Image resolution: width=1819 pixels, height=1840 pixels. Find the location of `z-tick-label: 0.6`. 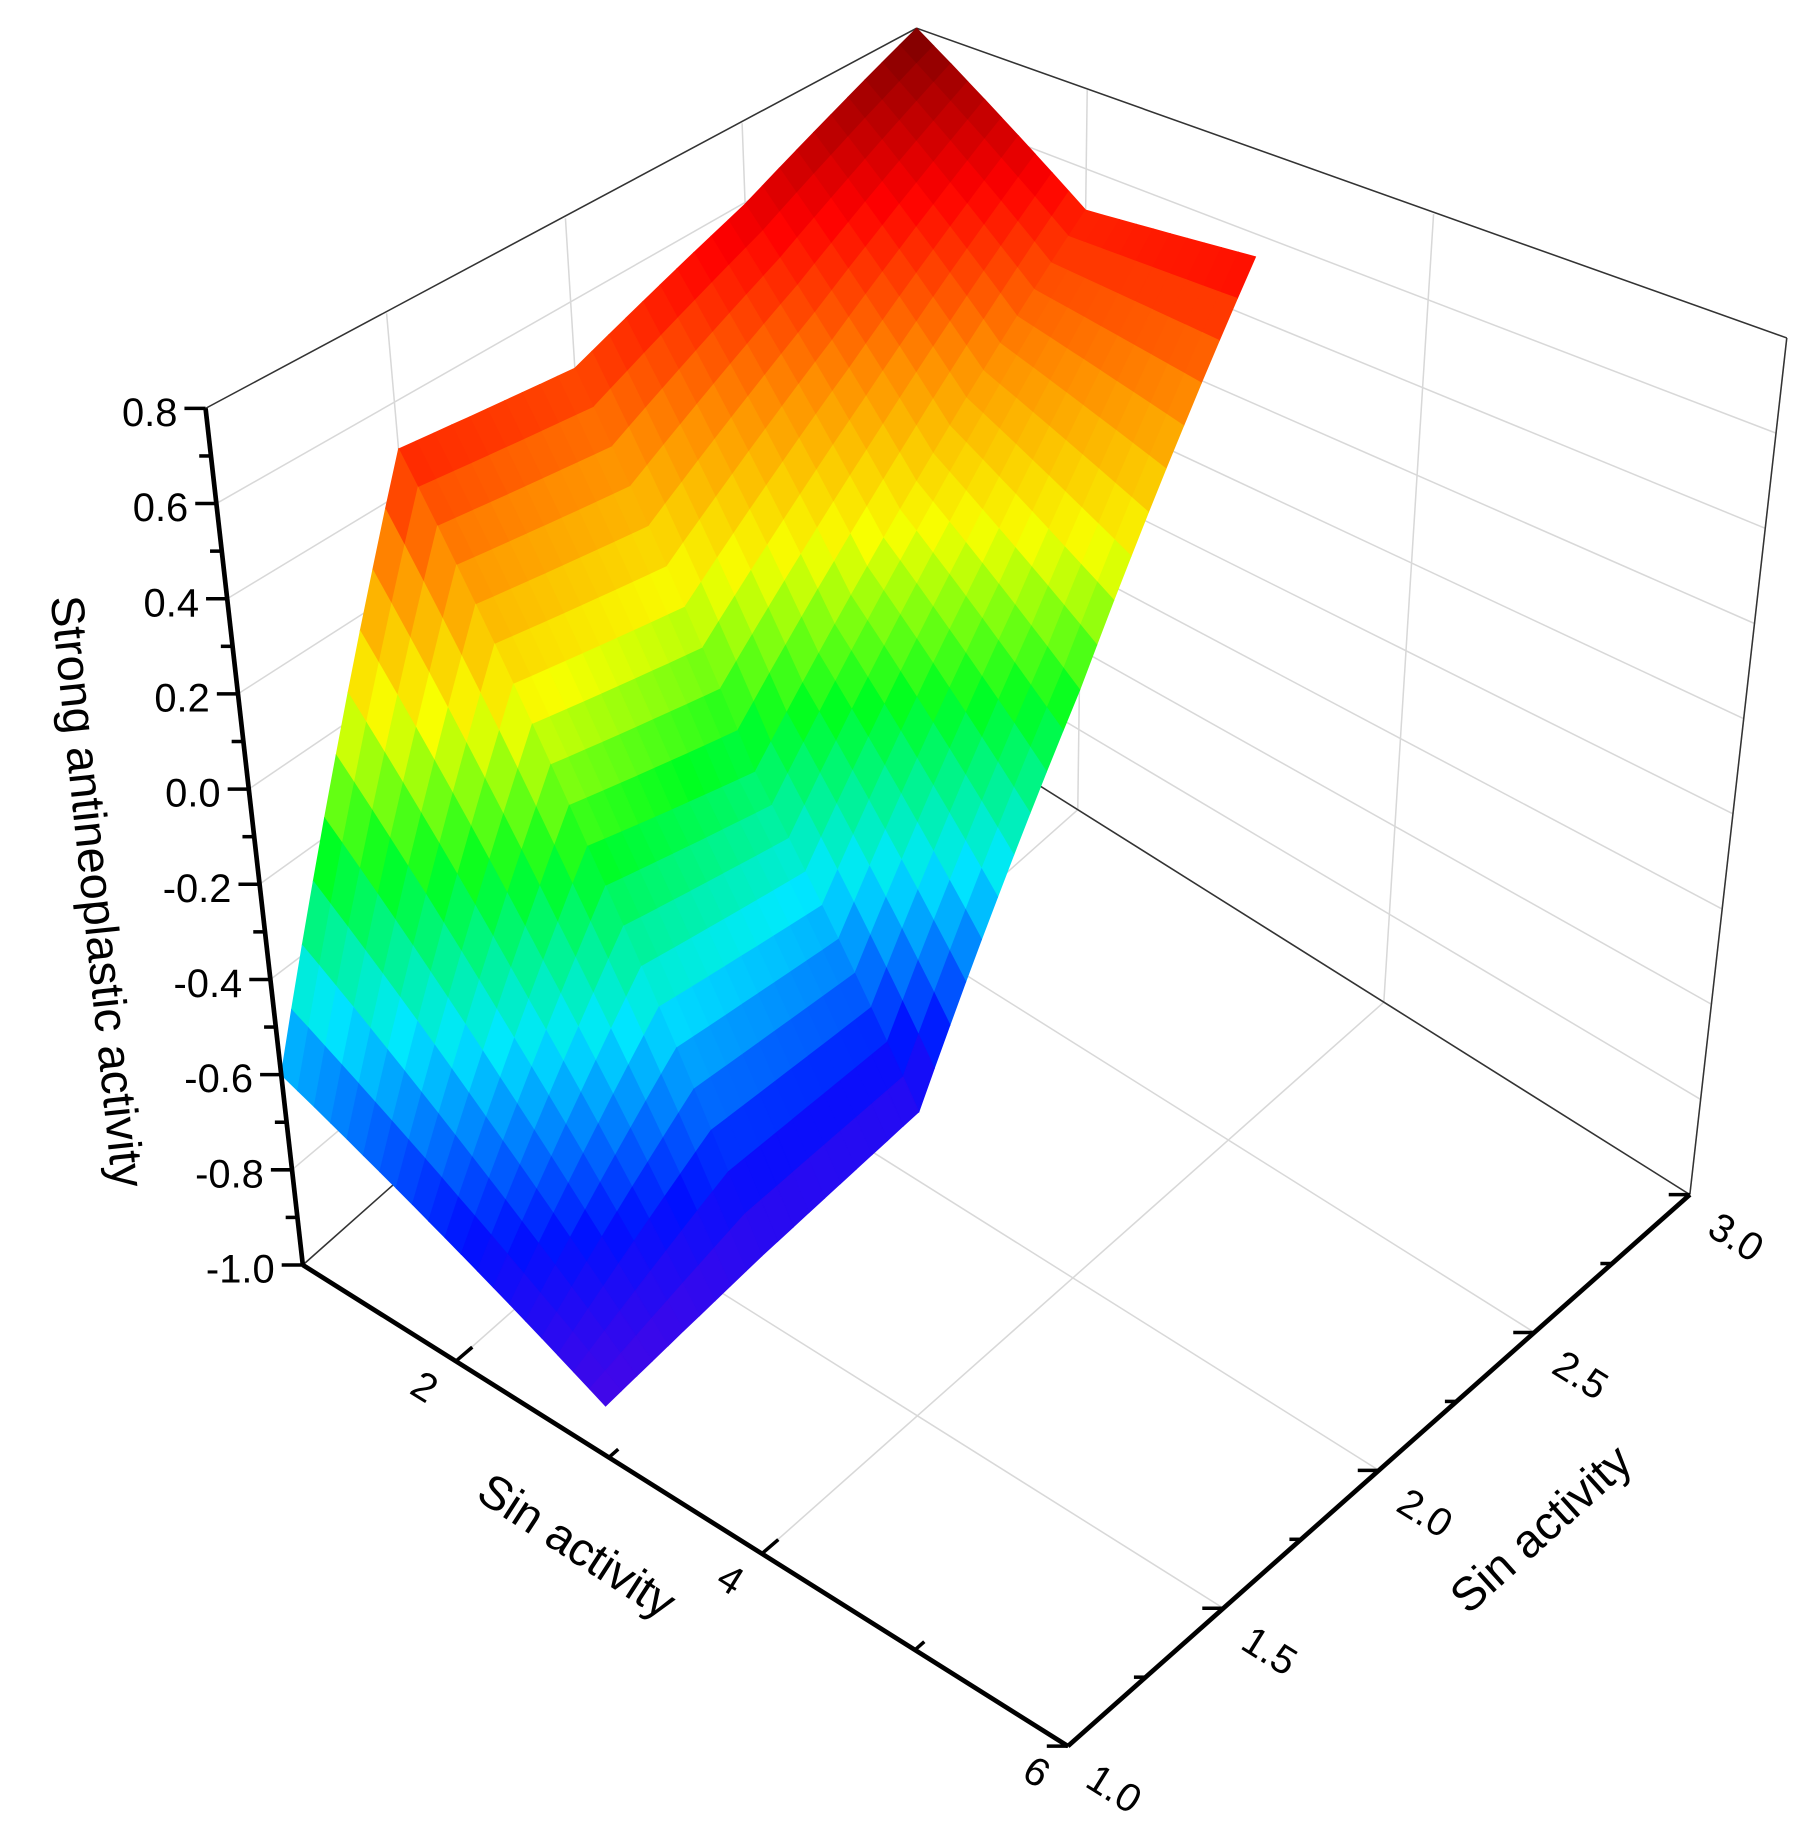

z-tick-label: 0.6 is located at coordinates (160, 508).